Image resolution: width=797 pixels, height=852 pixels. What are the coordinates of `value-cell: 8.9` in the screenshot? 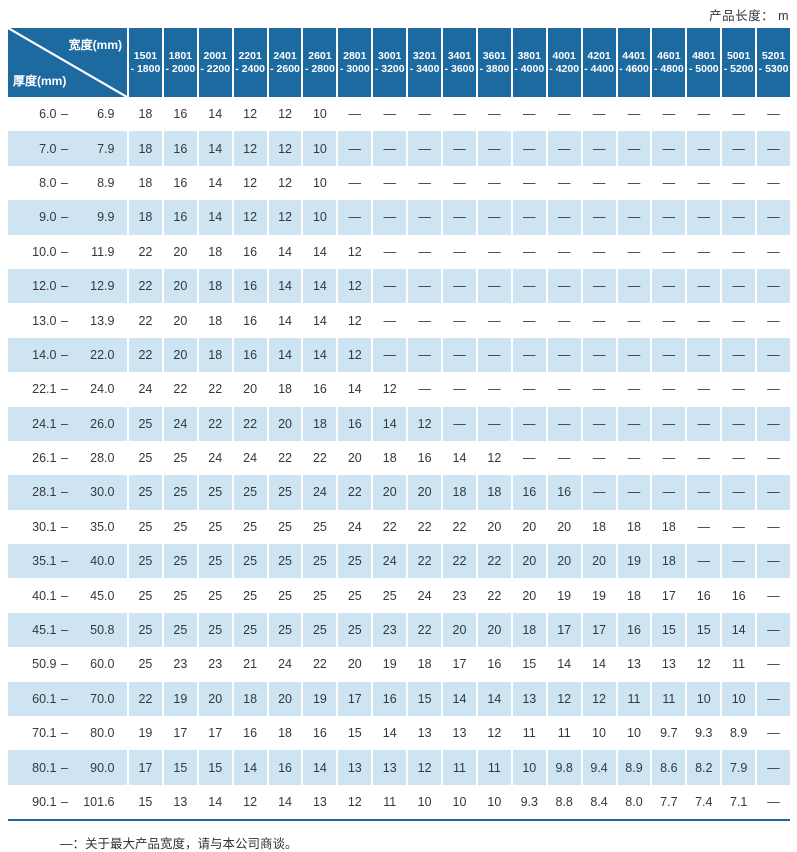 It's located at (634, 767).